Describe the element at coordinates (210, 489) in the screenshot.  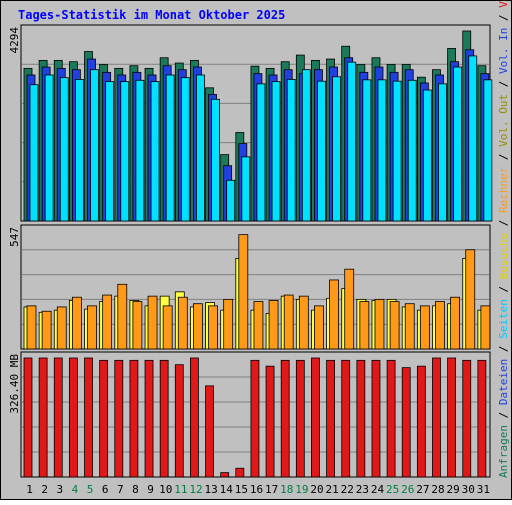
I see `x-tick-label: 13` at that location.